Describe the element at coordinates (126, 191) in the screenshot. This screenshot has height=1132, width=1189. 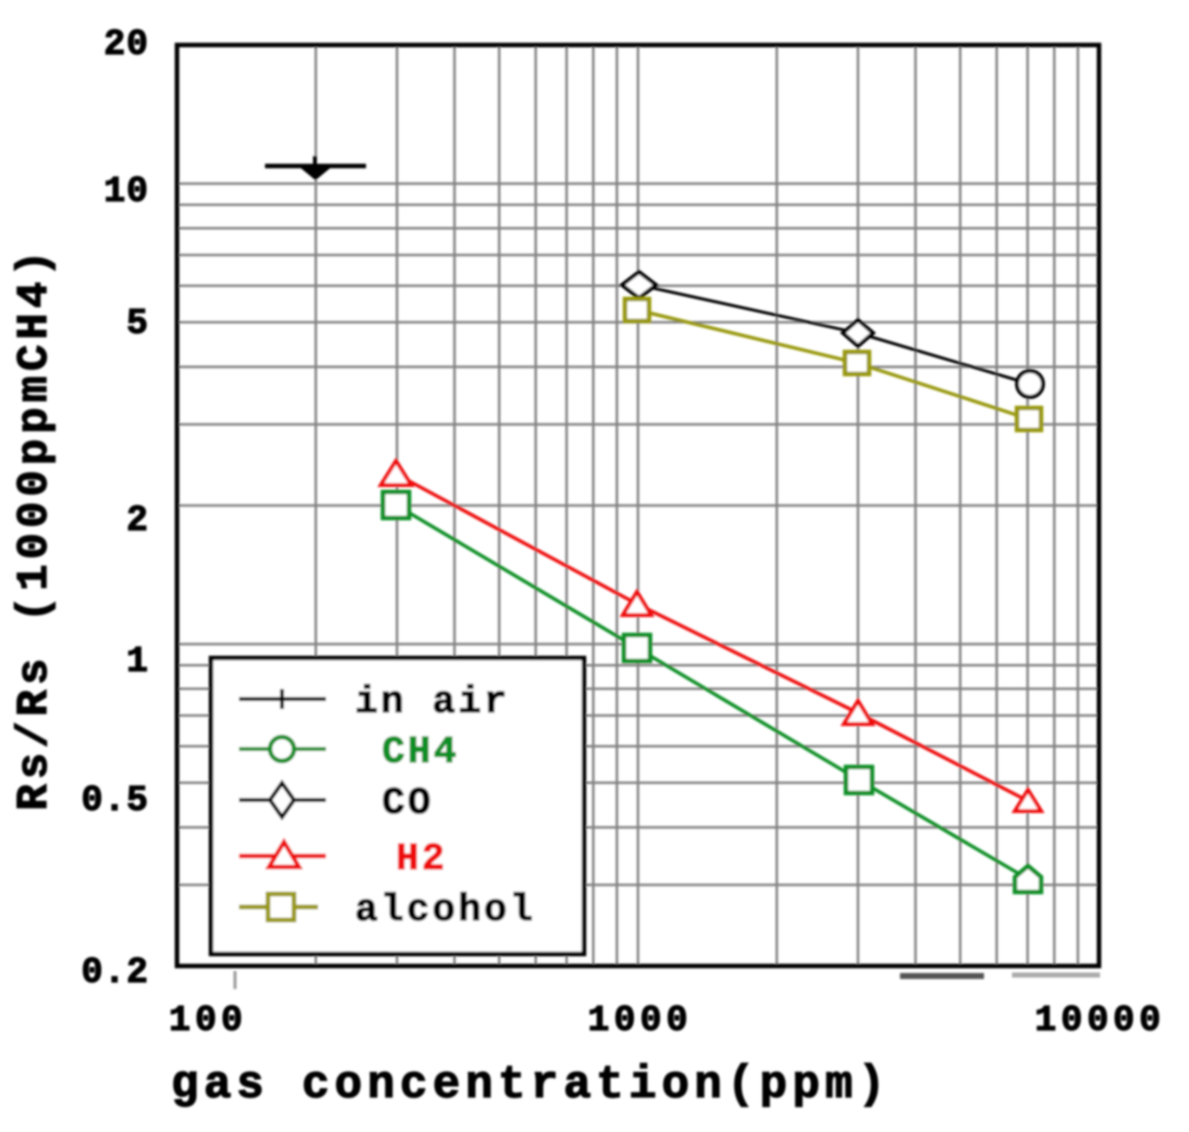
I see `svg-text: 10` at that location.